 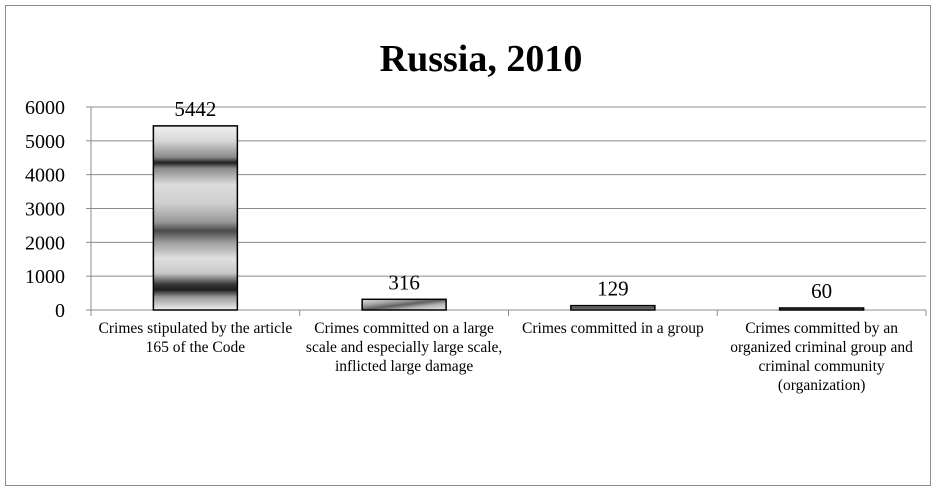 What do you see at coordinates (45, 176) in the screenshot?
I see `y-tick-label: 4000` at bounding box center [45, 176].